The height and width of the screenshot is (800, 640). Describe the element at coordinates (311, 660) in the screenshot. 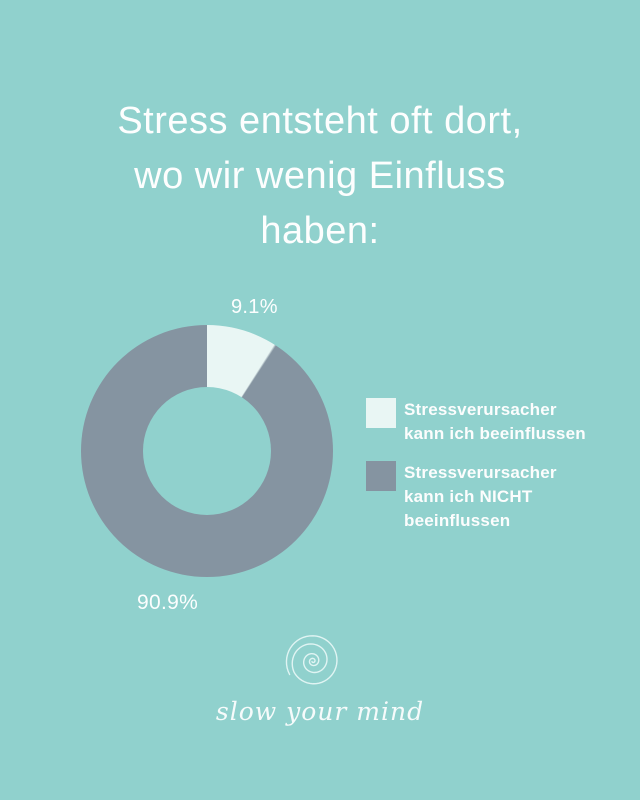

I see `snail-shell-icon` at that location.